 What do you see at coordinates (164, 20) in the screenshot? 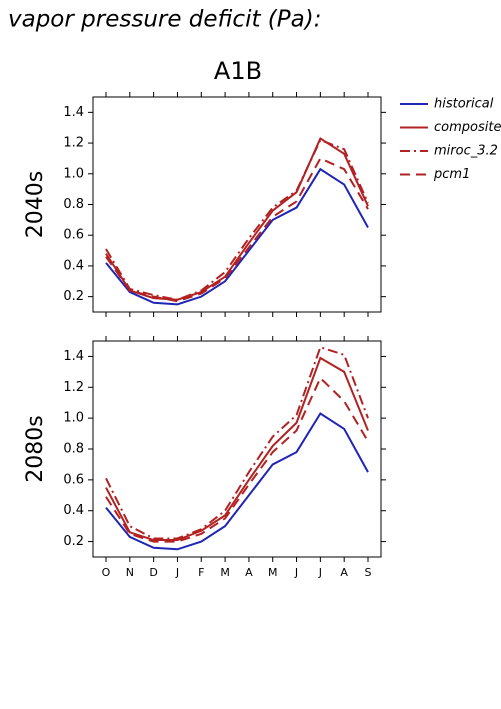
I see `page-title: vapor pressure deficit (Pa):` at bounding box center [164, 20].